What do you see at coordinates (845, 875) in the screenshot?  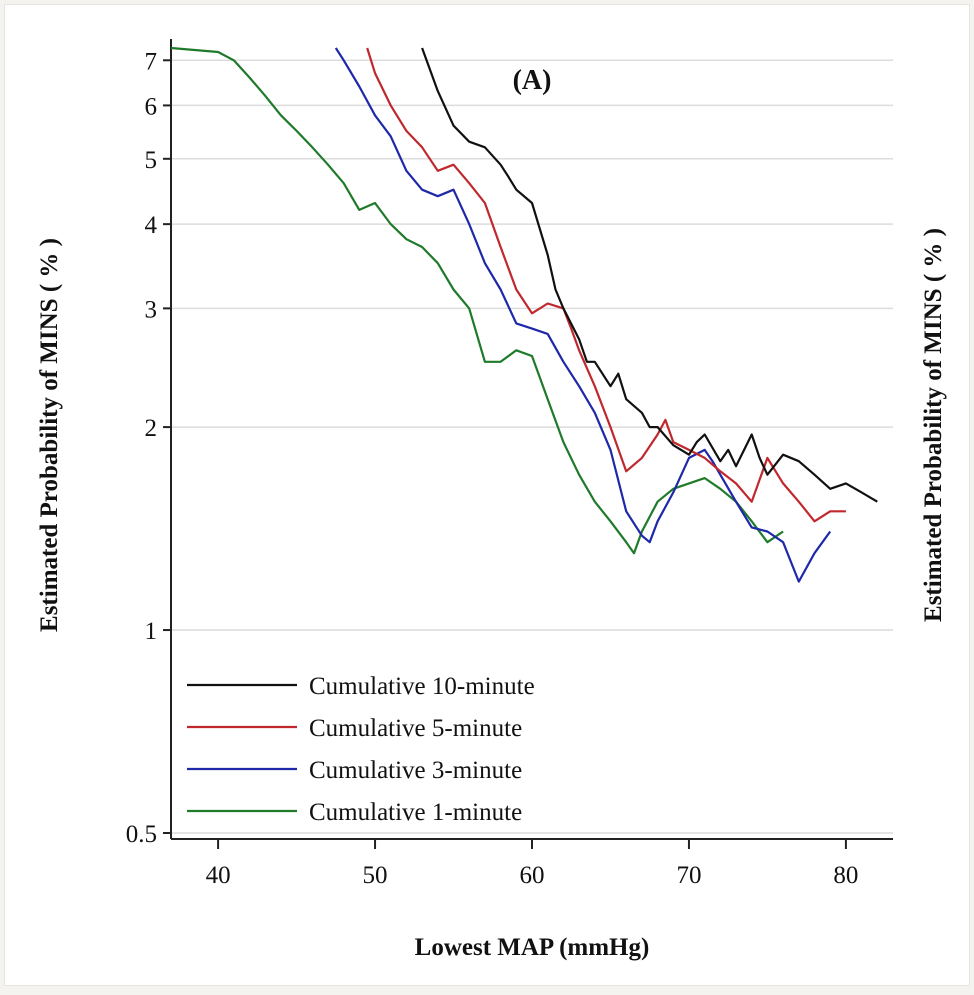 I see `x-tick-label: 80` at bounding box center [845, 875].